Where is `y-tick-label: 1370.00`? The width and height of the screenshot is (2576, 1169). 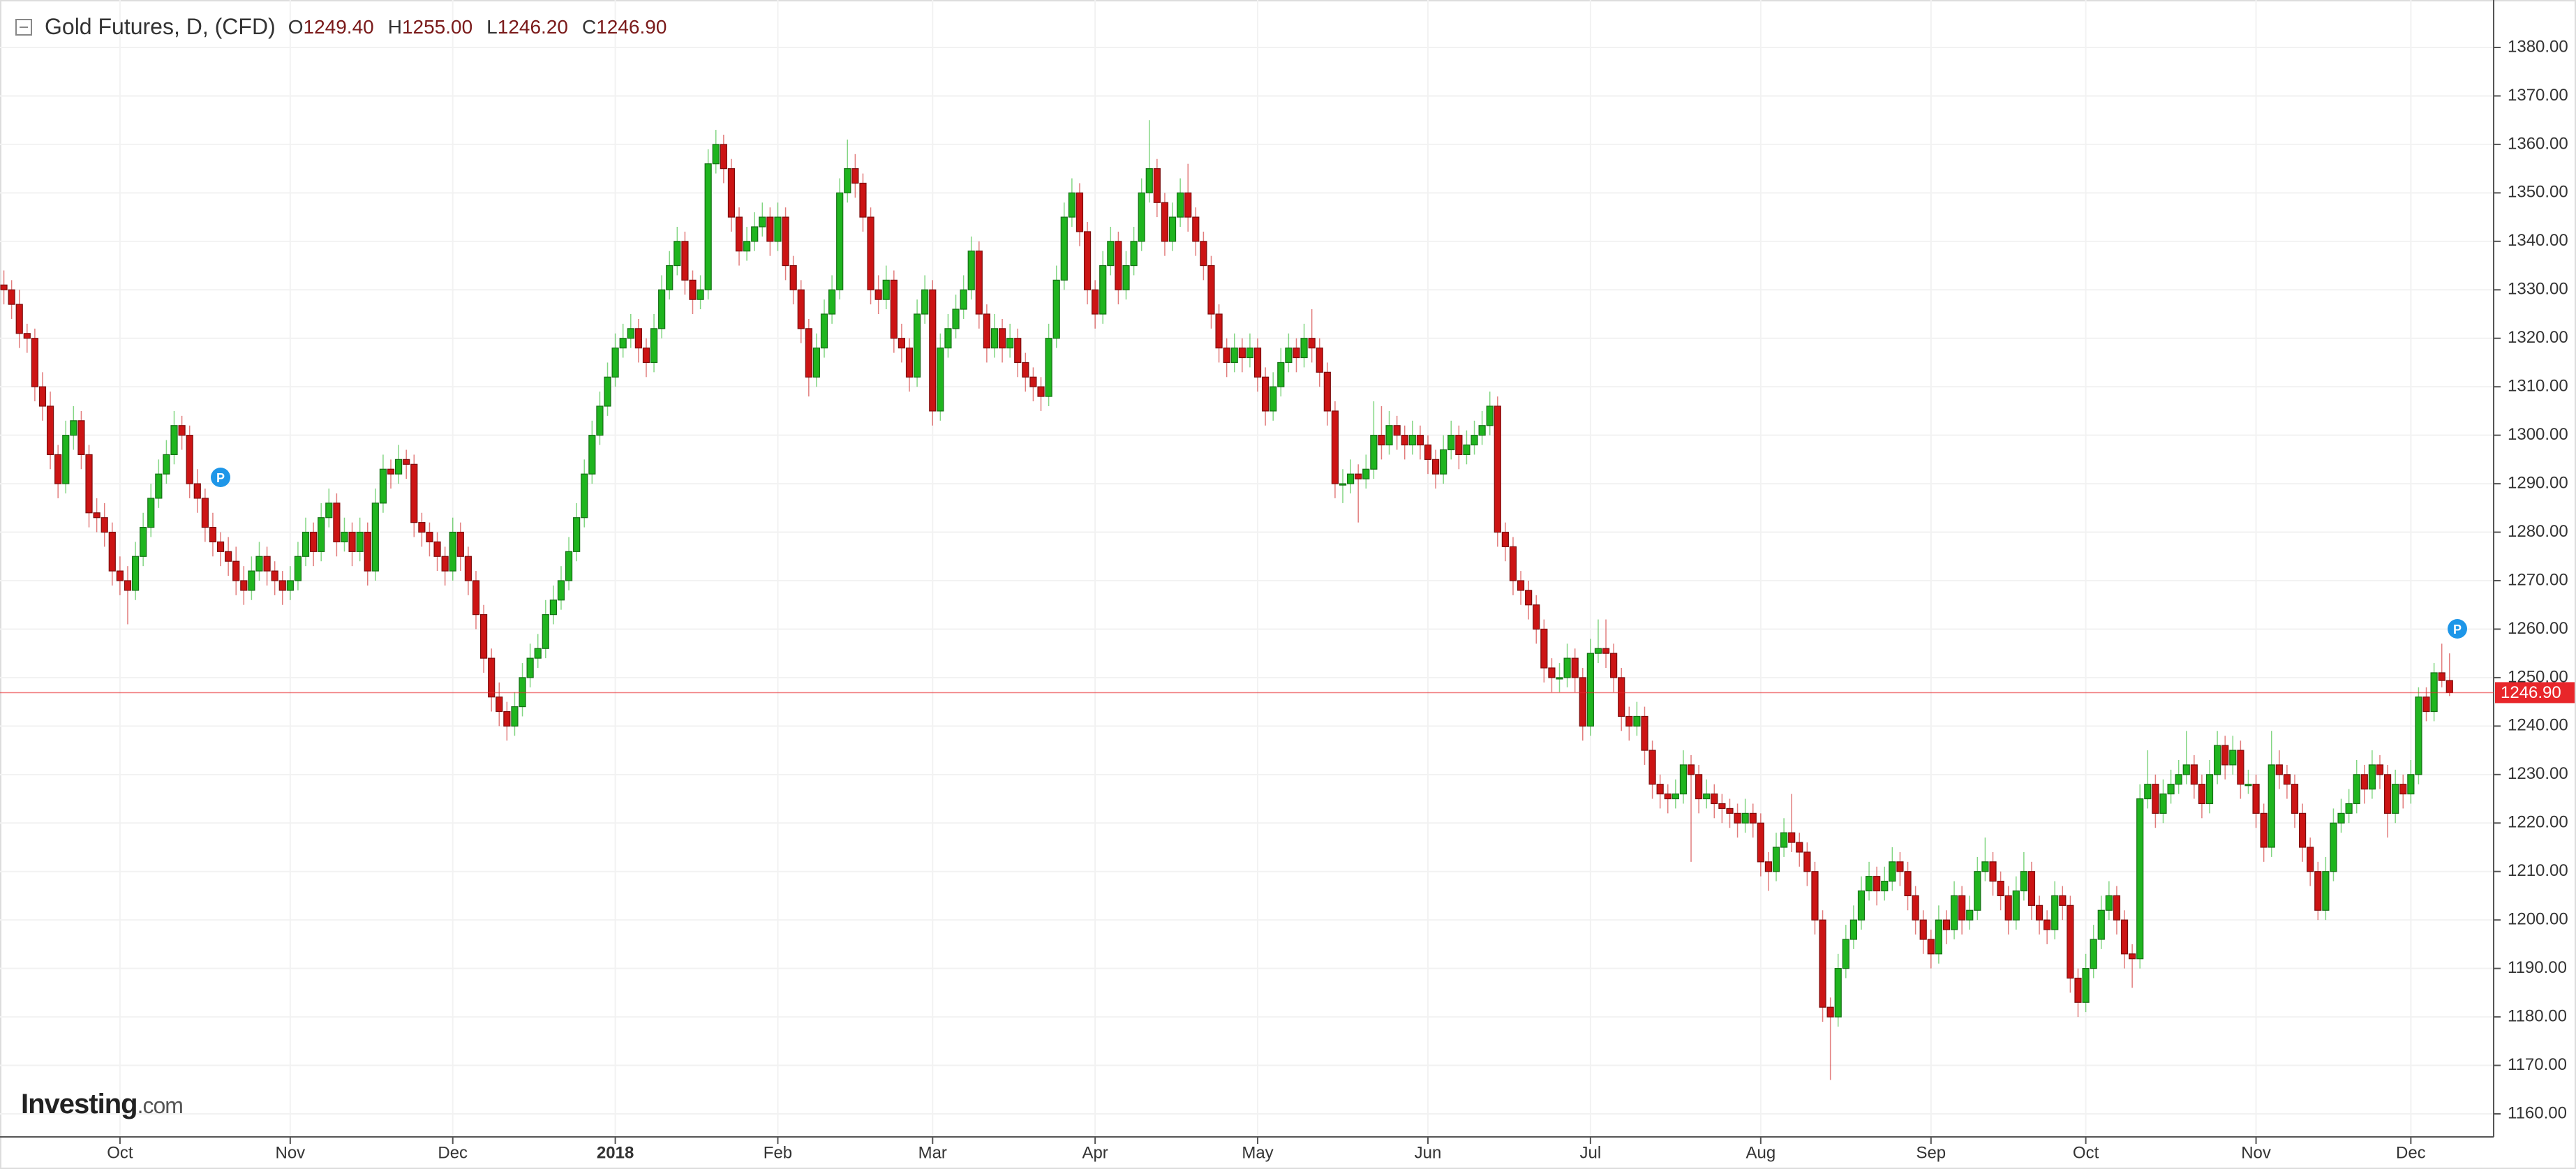
y-tick-label: 1370.00 is located at coordinates (2538, 95).